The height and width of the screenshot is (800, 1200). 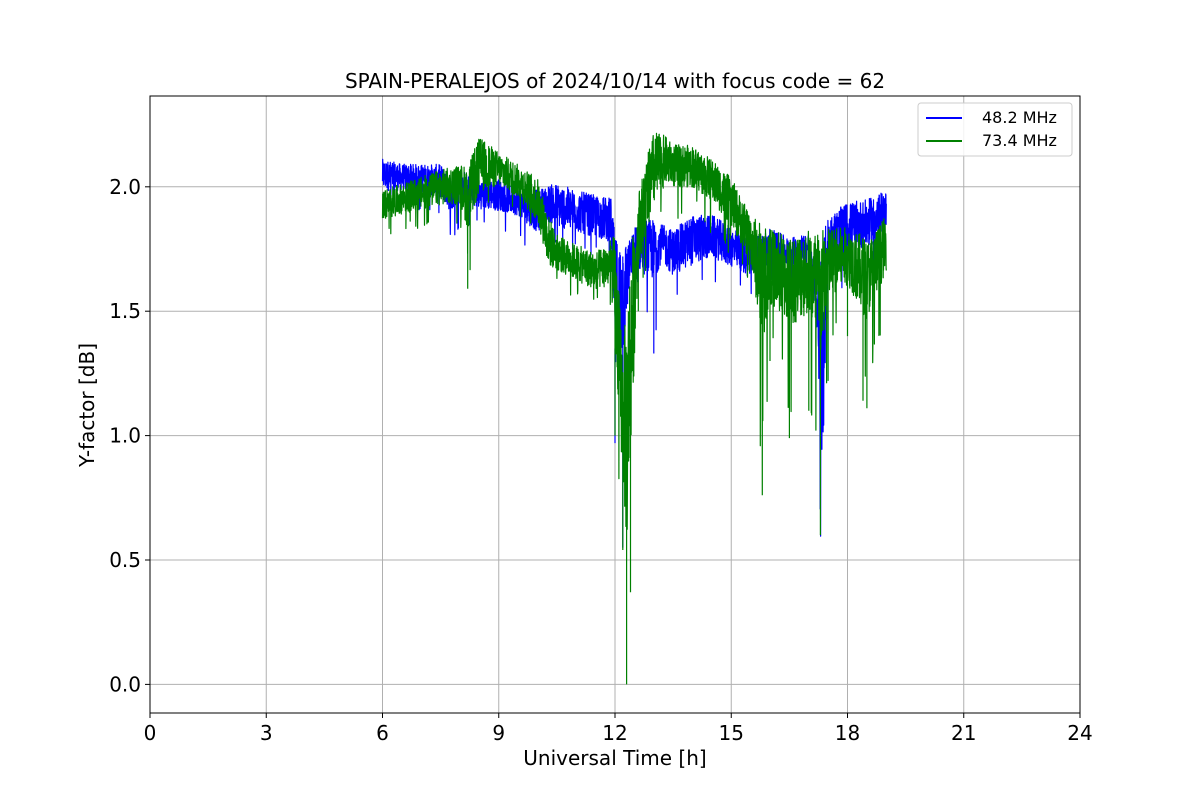 I want to click on legend: 48.2 MHz 73.4 MHz, so click(x=995, y=129).